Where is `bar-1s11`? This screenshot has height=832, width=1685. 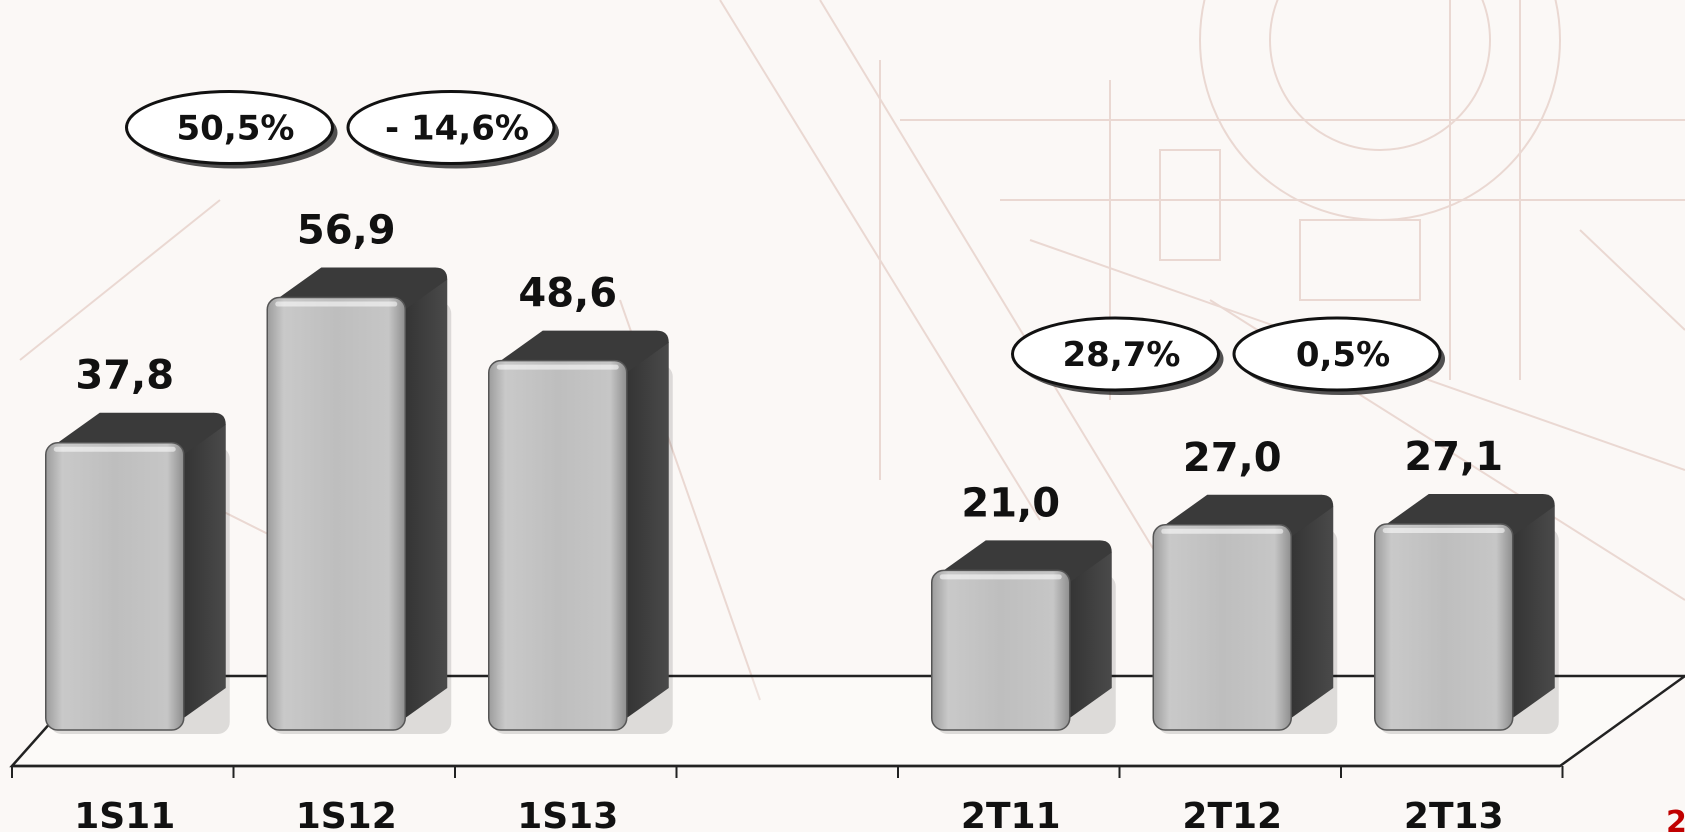 bar-1s11 is located at coordinates (137, 573).